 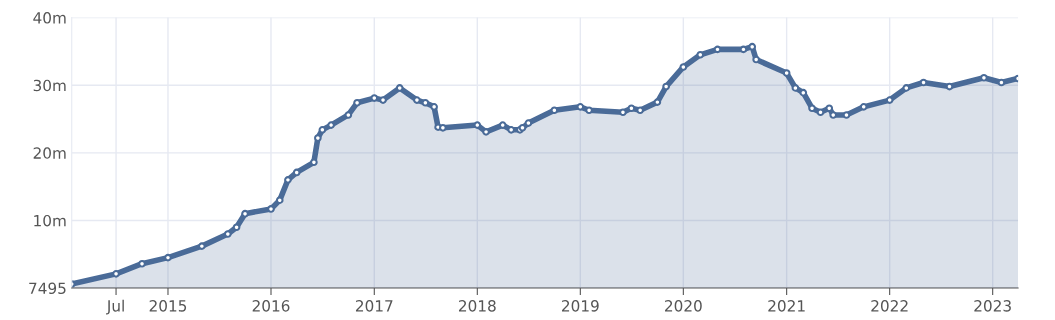 I want to click on x-tick-label: 2017, so click(x=374, y=306).